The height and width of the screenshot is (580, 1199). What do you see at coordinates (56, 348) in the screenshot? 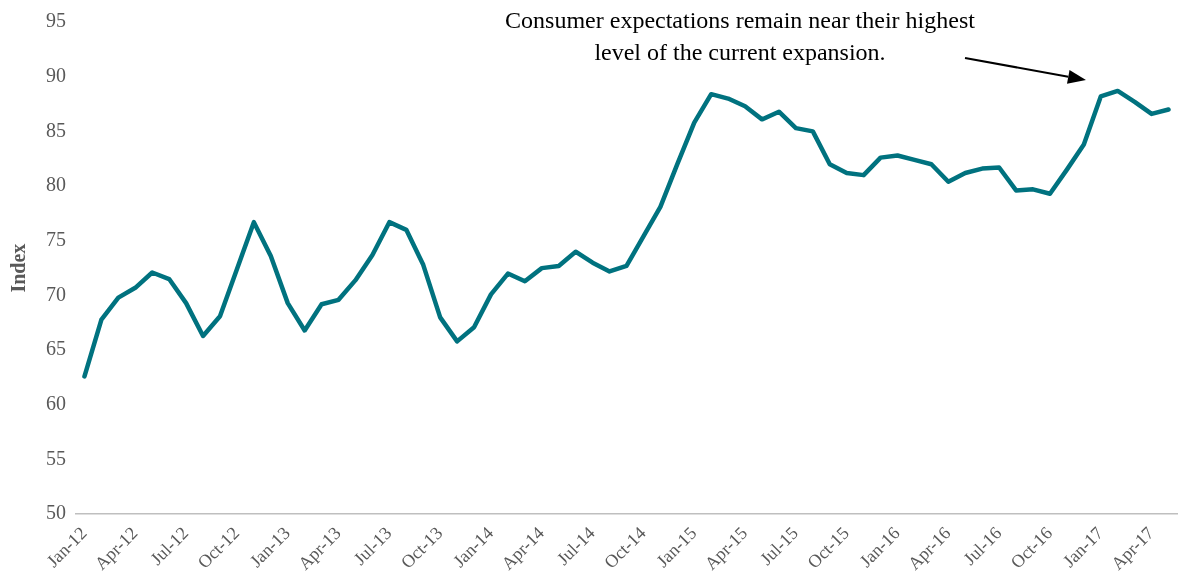
I see `y-tick-label: 65` at bounding box center [56, 348].